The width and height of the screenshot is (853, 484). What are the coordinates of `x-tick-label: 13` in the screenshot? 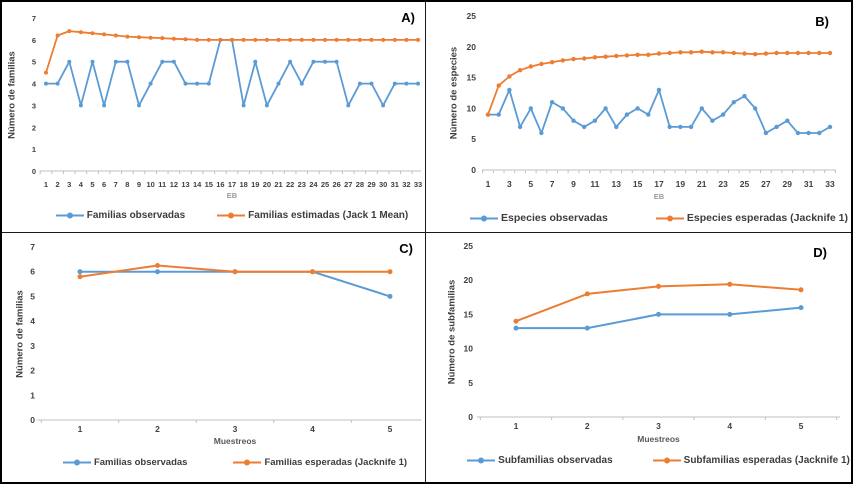 It's located at (617, 184).